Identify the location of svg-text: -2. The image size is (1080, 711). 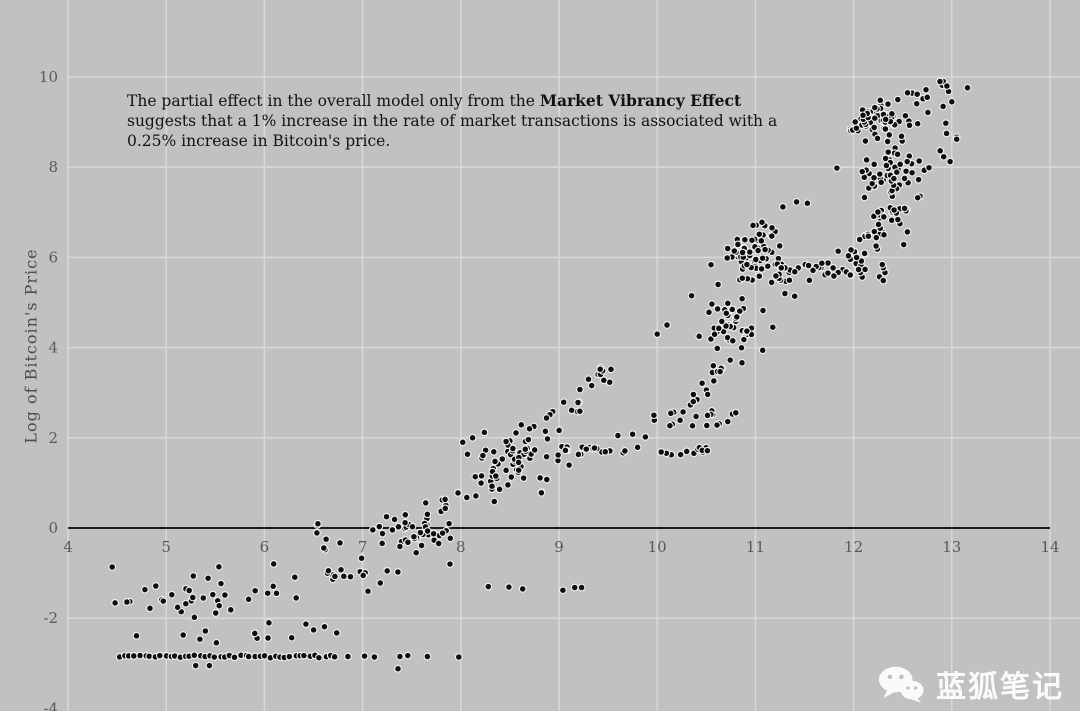
(50, 618).